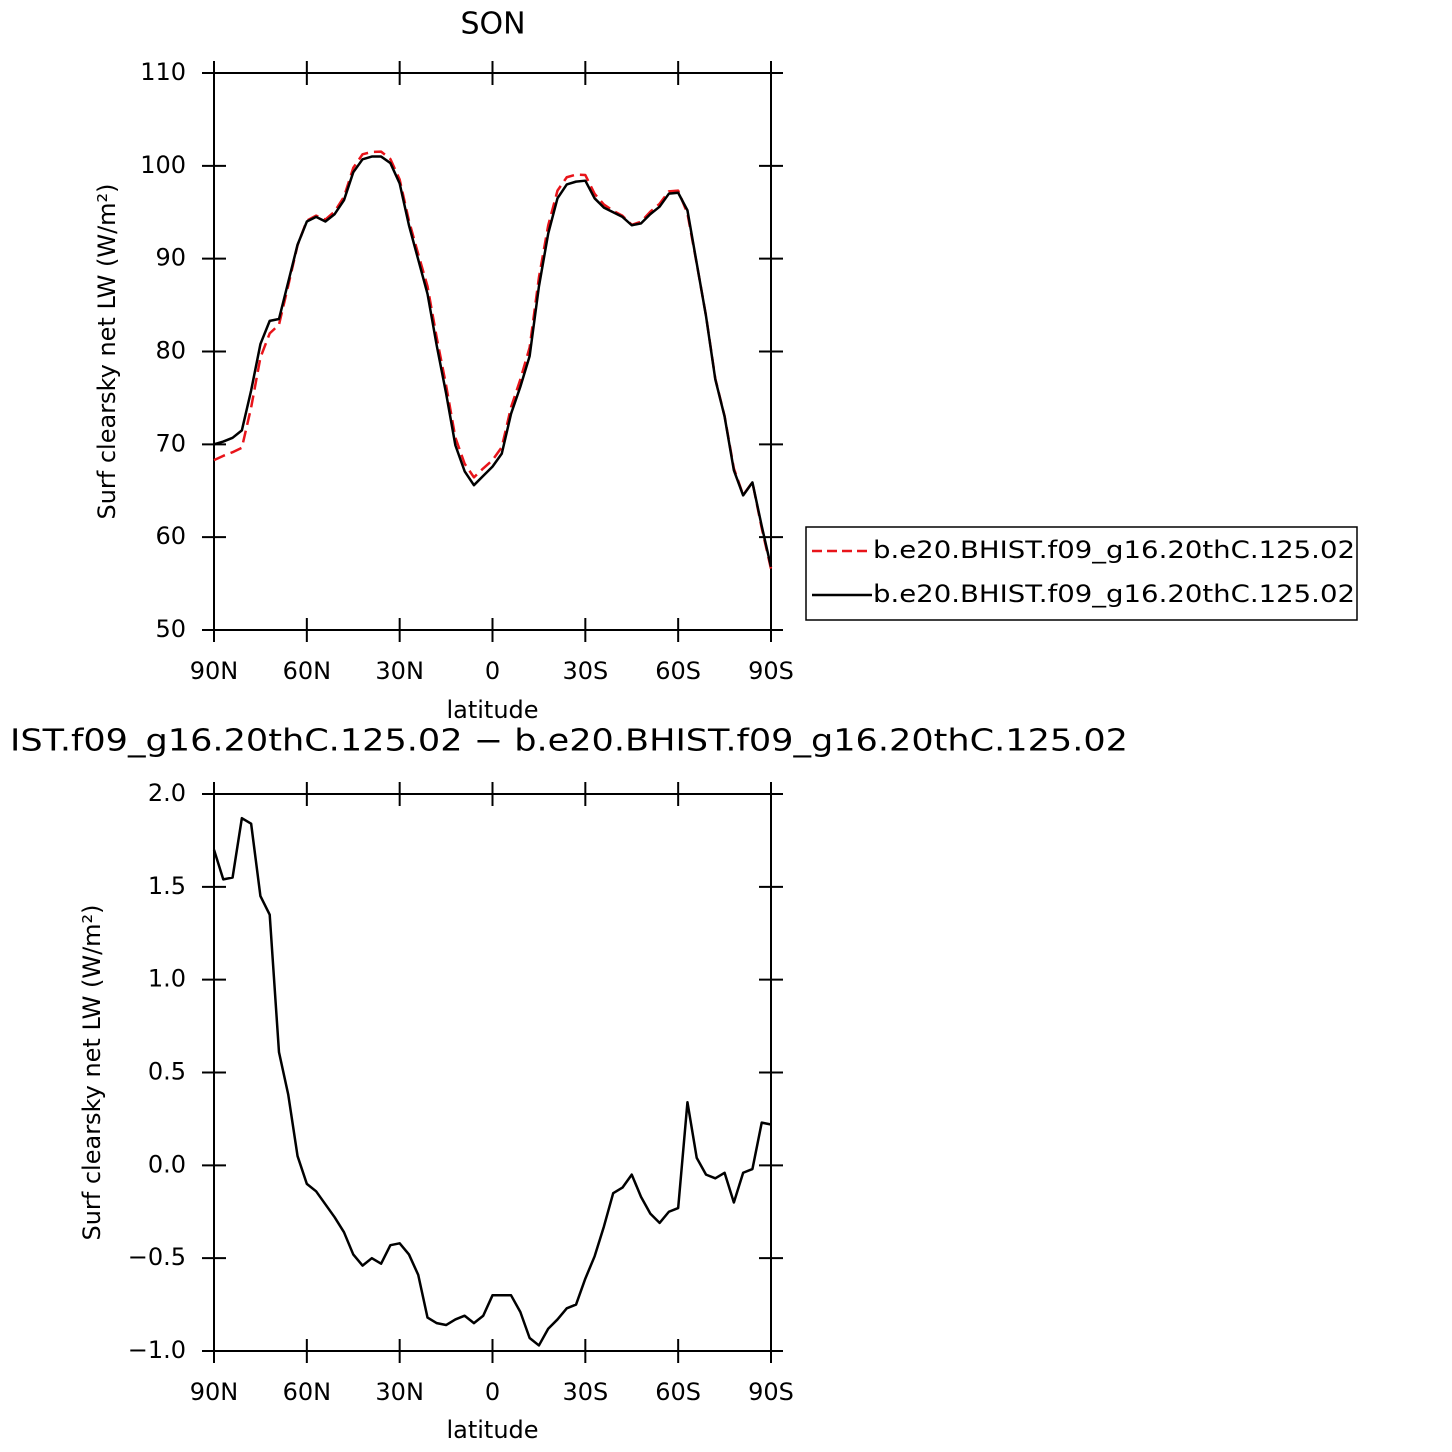 The image size is (1452, 1452). What do you see at coordinates (167, 793) in the screenshot?
I see `y-tick-label: 2.0` at bounding box center [167, 793].